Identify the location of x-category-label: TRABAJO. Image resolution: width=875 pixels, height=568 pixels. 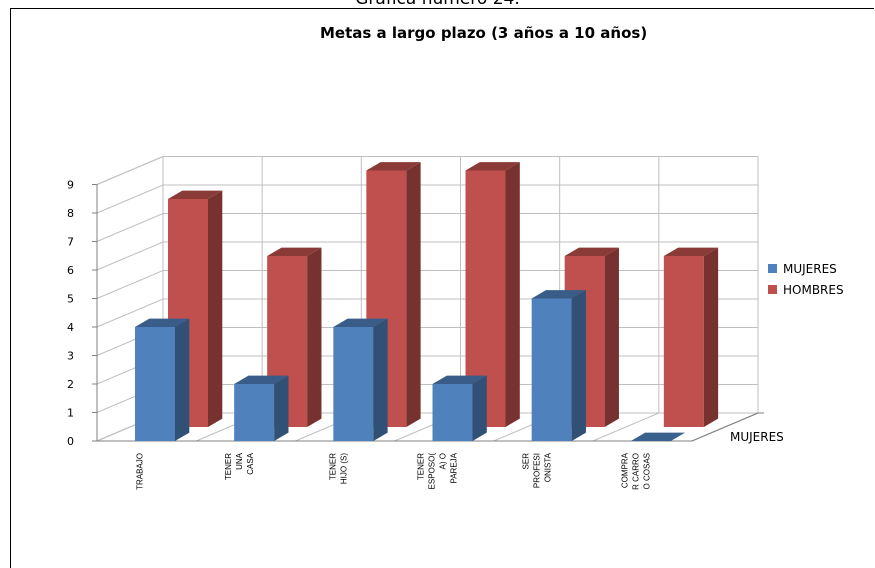
(140, 471).